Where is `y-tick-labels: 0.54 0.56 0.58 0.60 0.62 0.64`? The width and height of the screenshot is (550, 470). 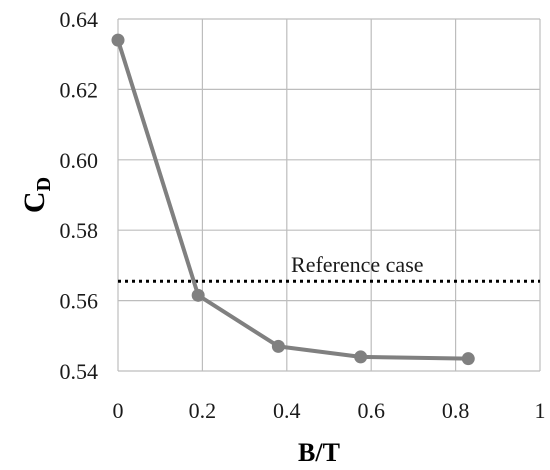 y-tick-labels: 0.54 0.56 0.58 0.60 0.62 0.64 is located at coordinates (79, 195).